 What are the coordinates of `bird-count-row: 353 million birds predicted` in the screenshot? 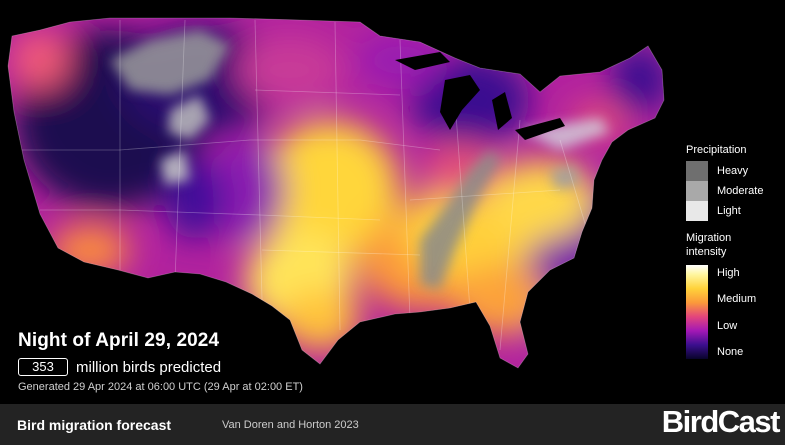 It's located at (119, 367).